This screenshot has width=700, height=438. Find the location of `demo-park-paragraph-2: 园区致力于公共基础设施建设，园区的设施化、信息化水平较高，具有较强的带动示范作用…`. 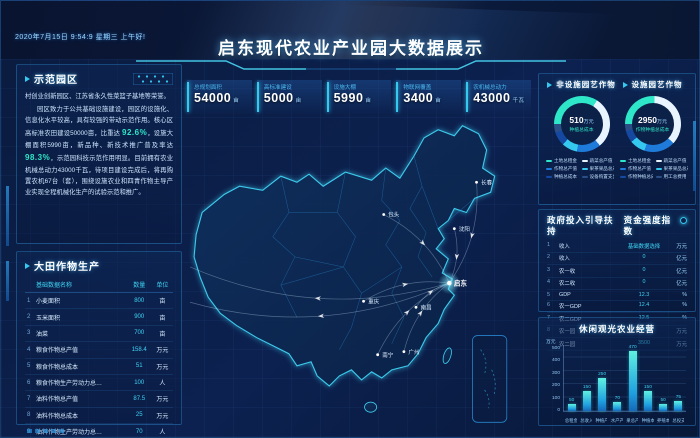

demo-park-paragraph-2: 园区致力于公共基础设施建设，园区的设施化、信息化水平较高，具有较强的带动示范作用… is located at coordinates (99, 151).